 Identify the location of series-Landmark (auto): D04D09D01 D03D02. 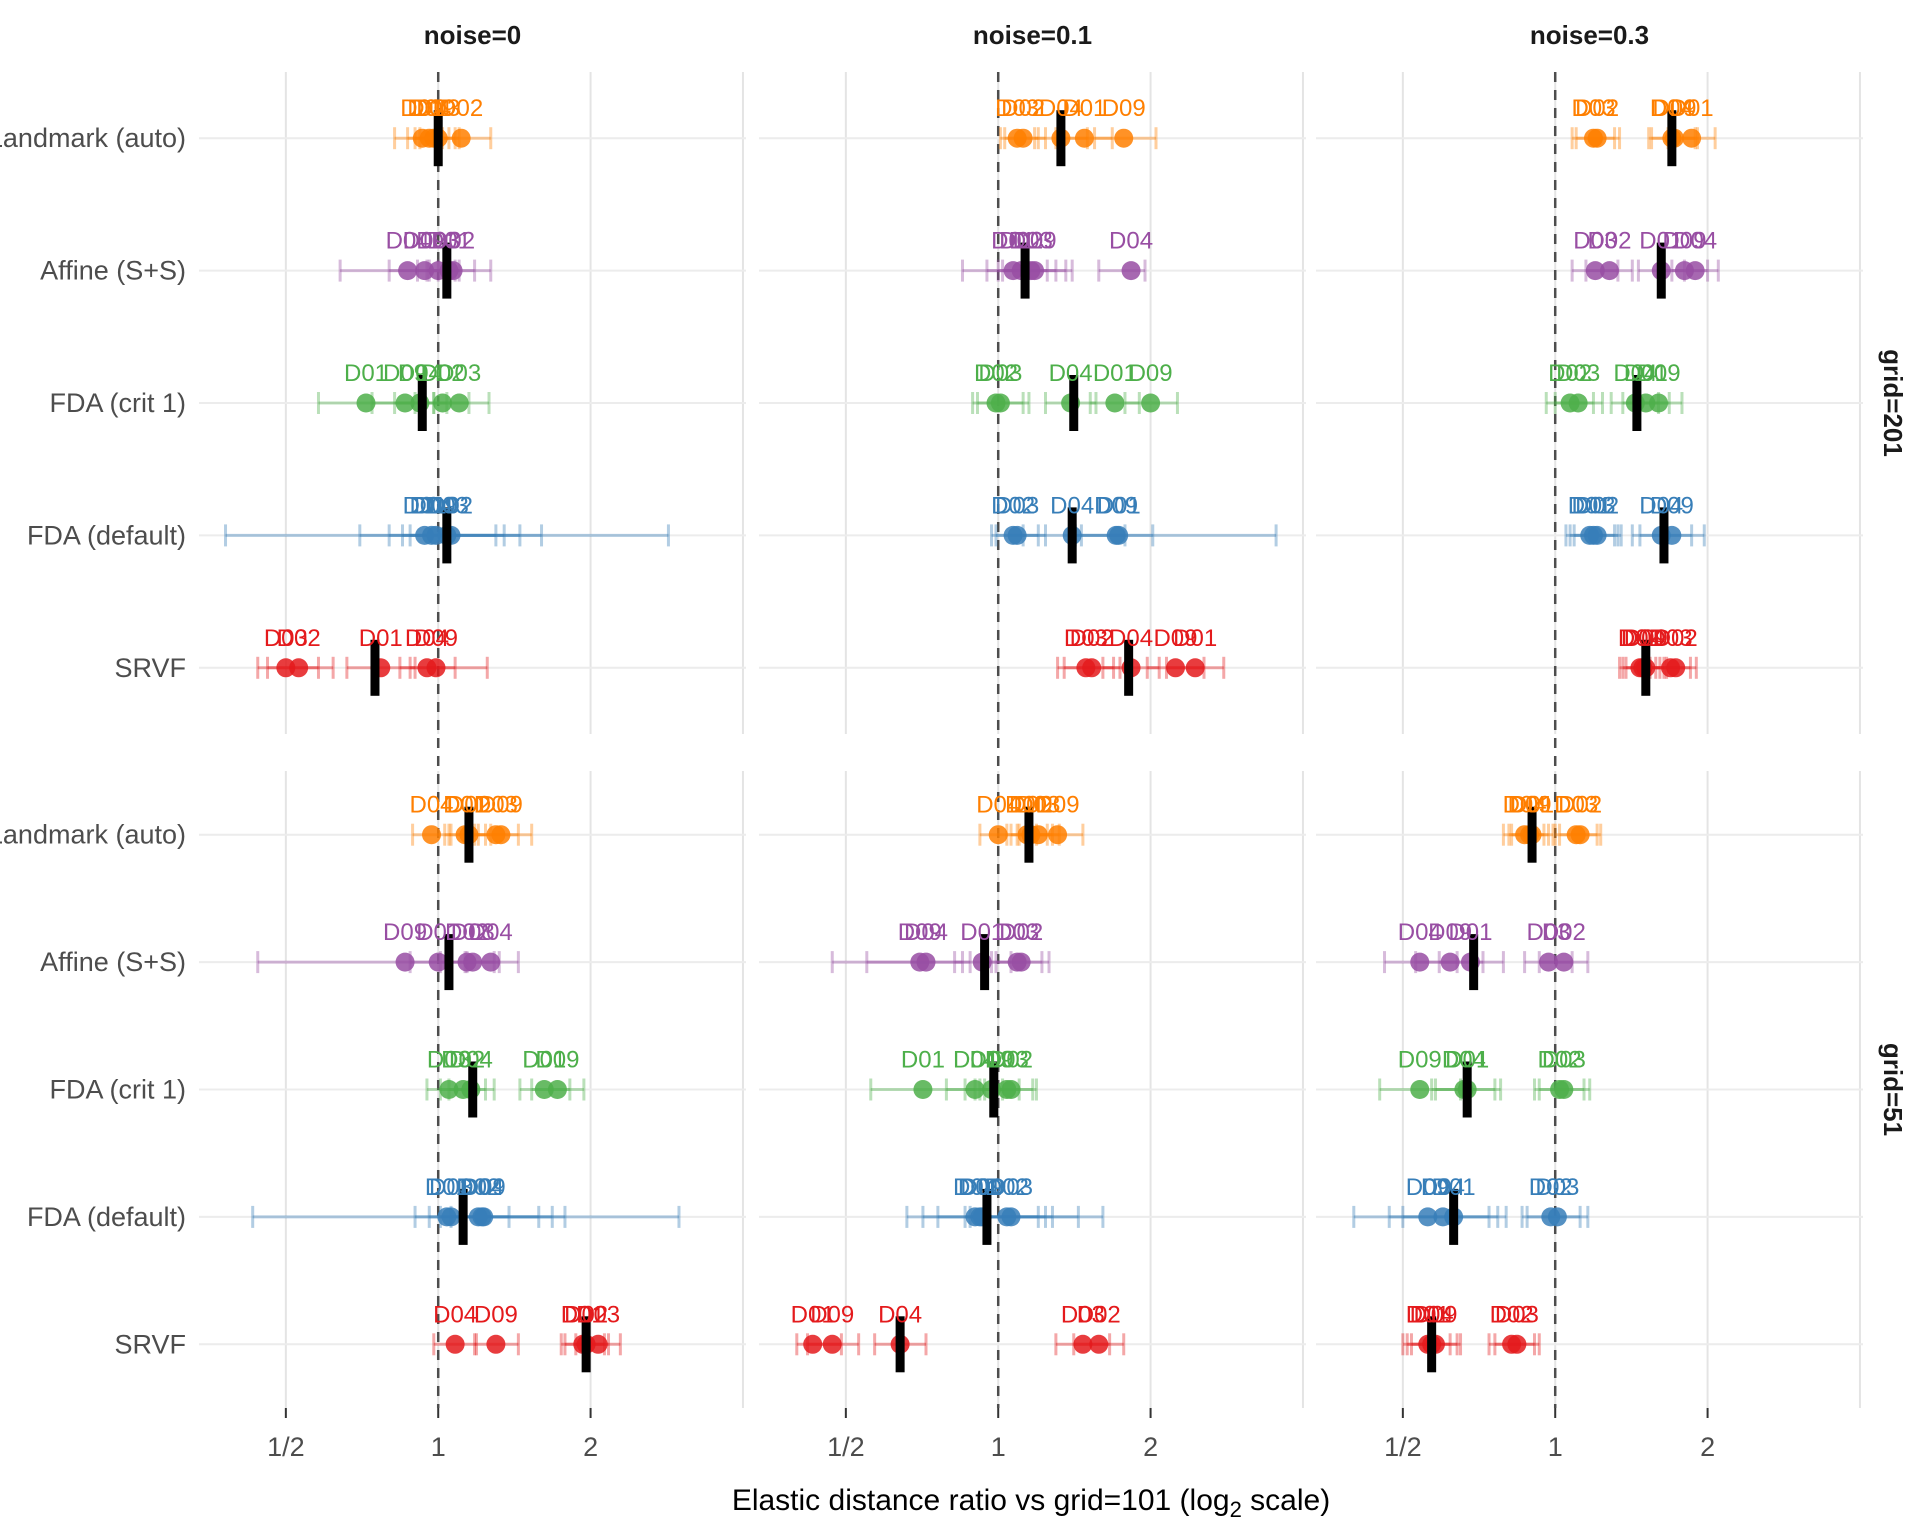
(1552, 827).